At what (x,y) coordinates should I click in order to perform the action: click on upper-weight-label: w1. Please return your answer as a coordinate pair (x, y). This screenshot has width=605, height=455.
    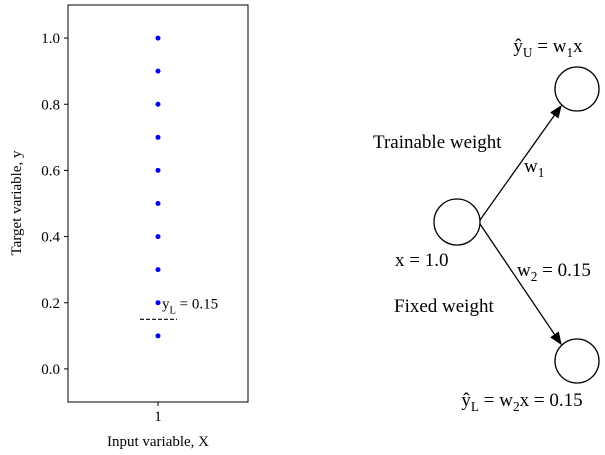
    Looking at the image, I should click on (534, 168).